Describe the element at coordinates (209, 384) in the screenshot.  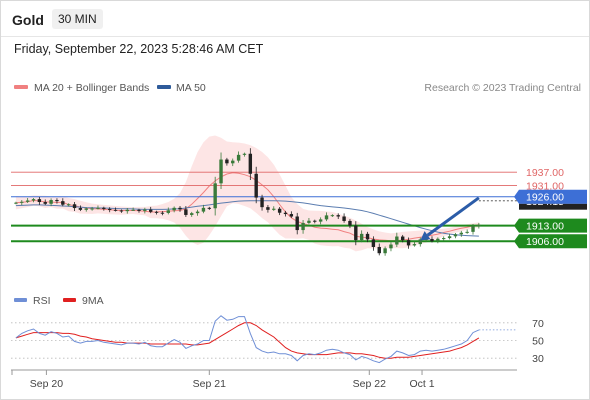
I see `time-axis-label-1: Sep 21` at that location.